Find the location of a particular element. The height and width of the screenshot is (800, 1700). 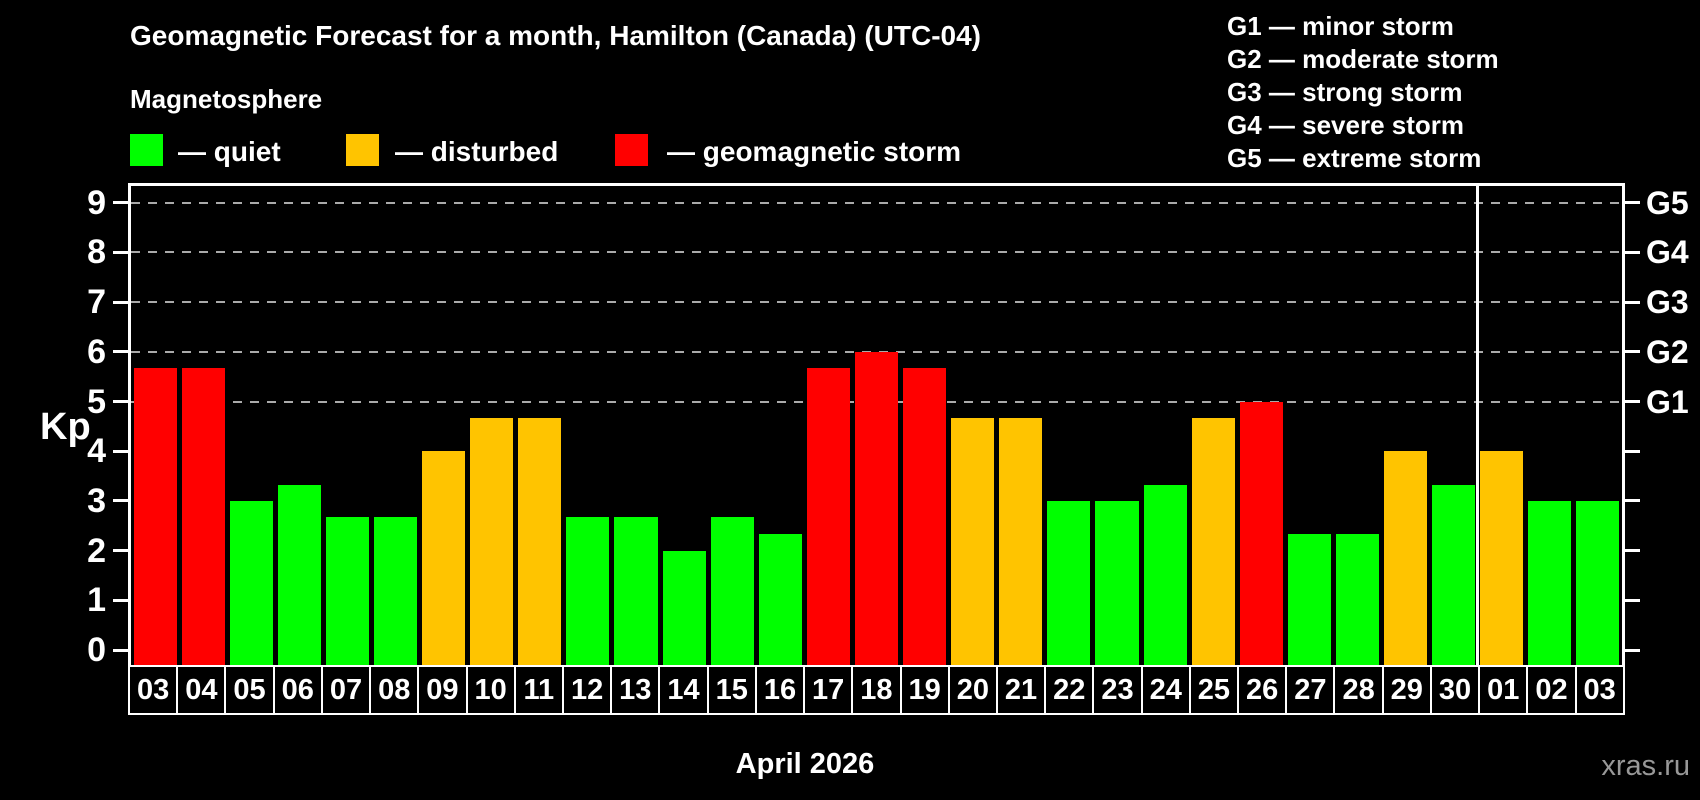

legend-label-storm: — geomagnetic storm is located at coordinates (814, 151).